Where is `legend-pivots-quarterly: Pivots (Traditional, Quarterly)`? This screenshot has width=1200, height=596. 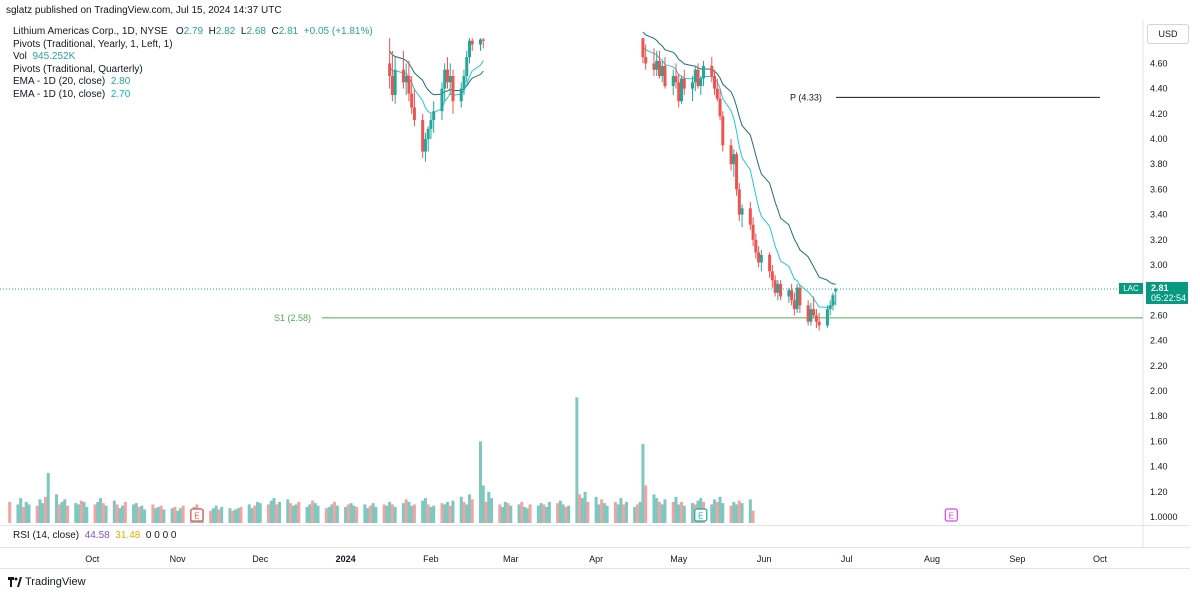
legend-pivots-quarterly: Pivots (Traditional, Quarterly) is located at coordinates (193, 70).